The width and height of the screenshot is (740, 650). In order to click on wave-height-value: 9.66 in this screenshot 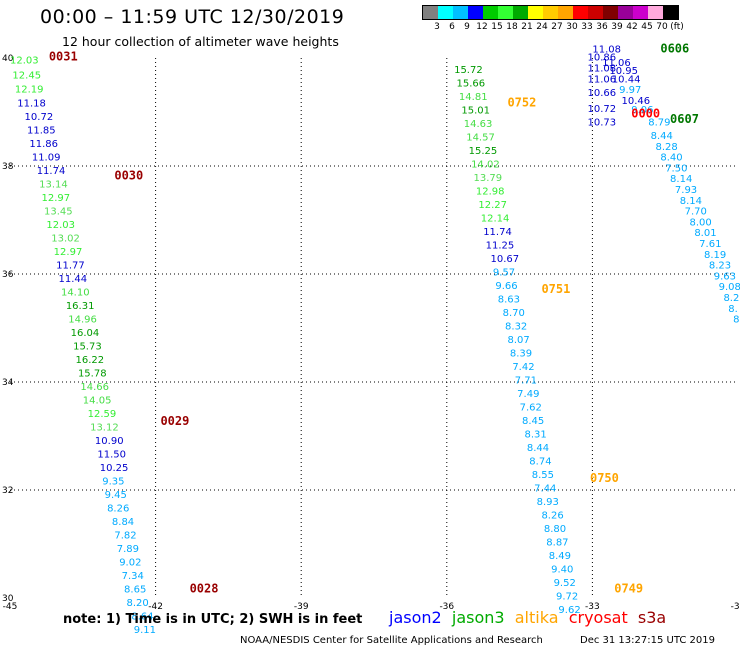, I will do `click(506, 286)`.